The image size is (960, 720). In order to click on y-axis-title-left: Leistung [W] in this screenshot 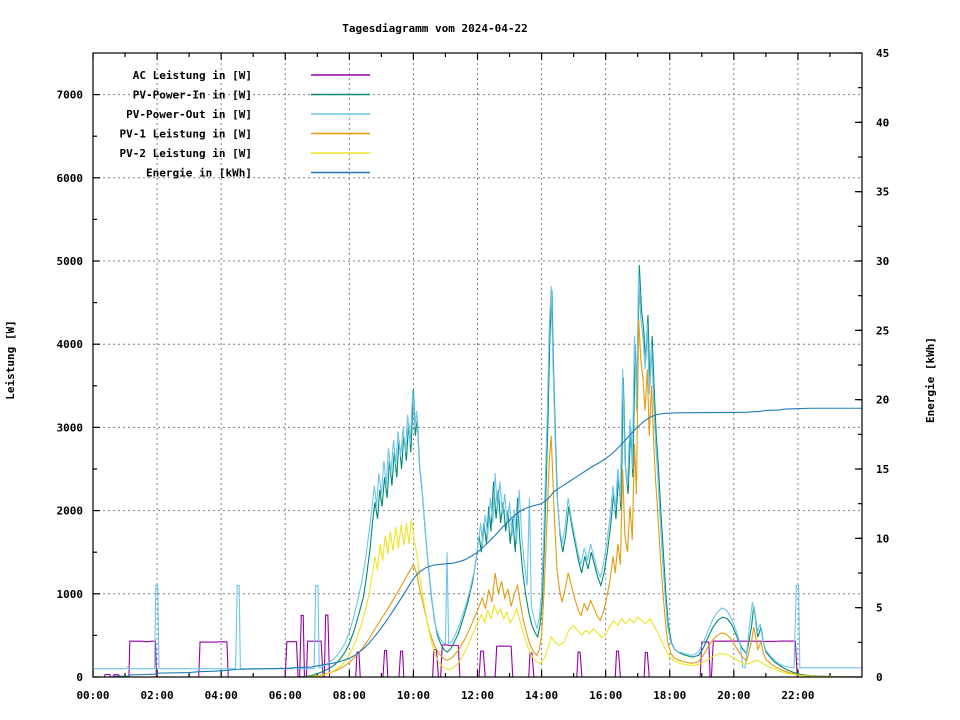, I will do `click(10, 359)`.